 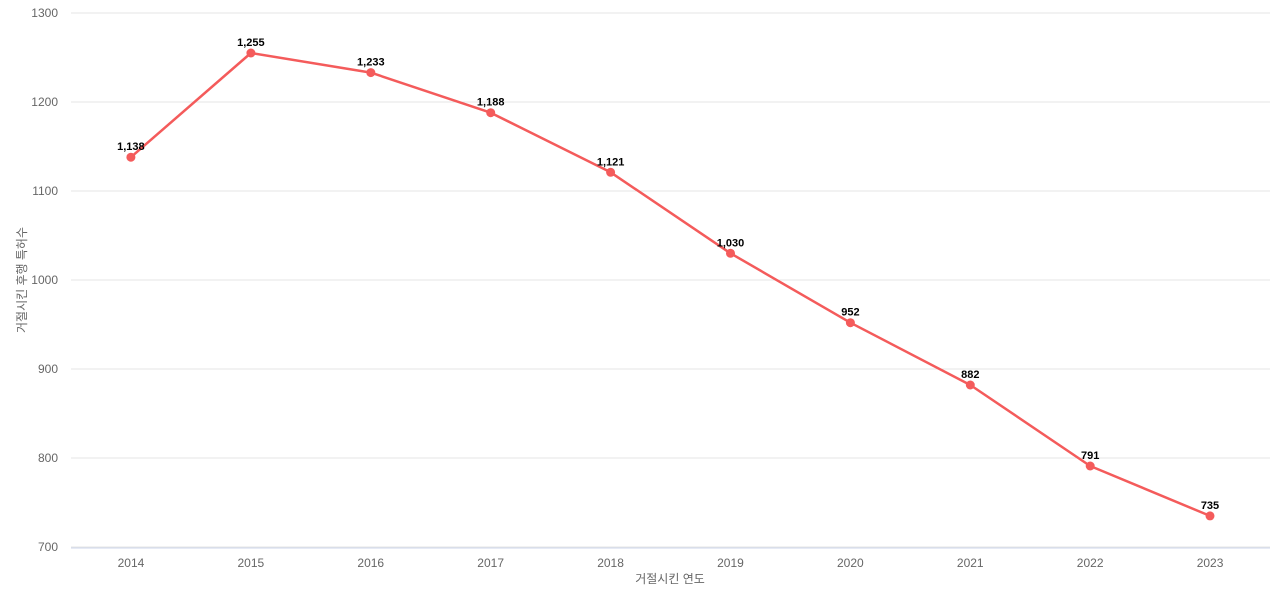 What do you see at coordinates (731, 243) in the screenshot?
I see `data-point-label: 1,030` at bounding box center [731, 243].